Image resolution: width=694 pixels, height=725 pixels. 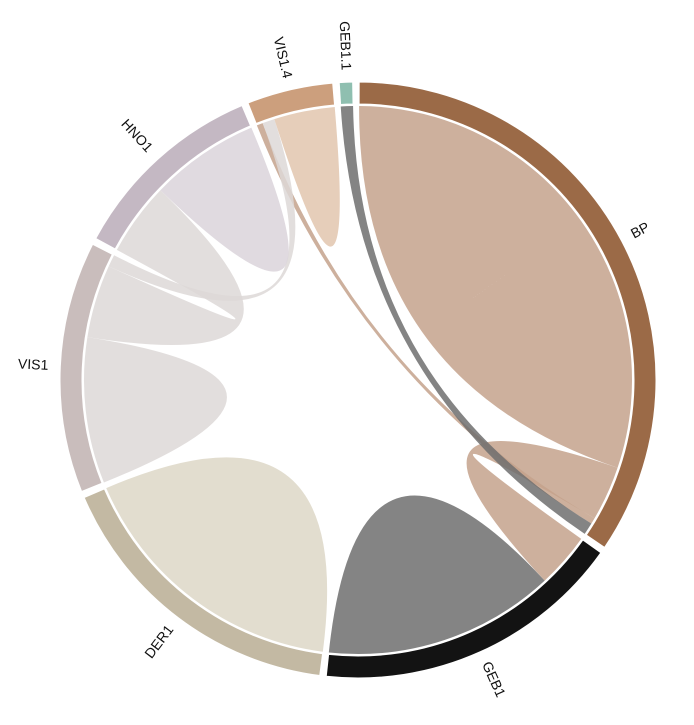 I want to click on arc-vis1, so click(x=86, y=368).